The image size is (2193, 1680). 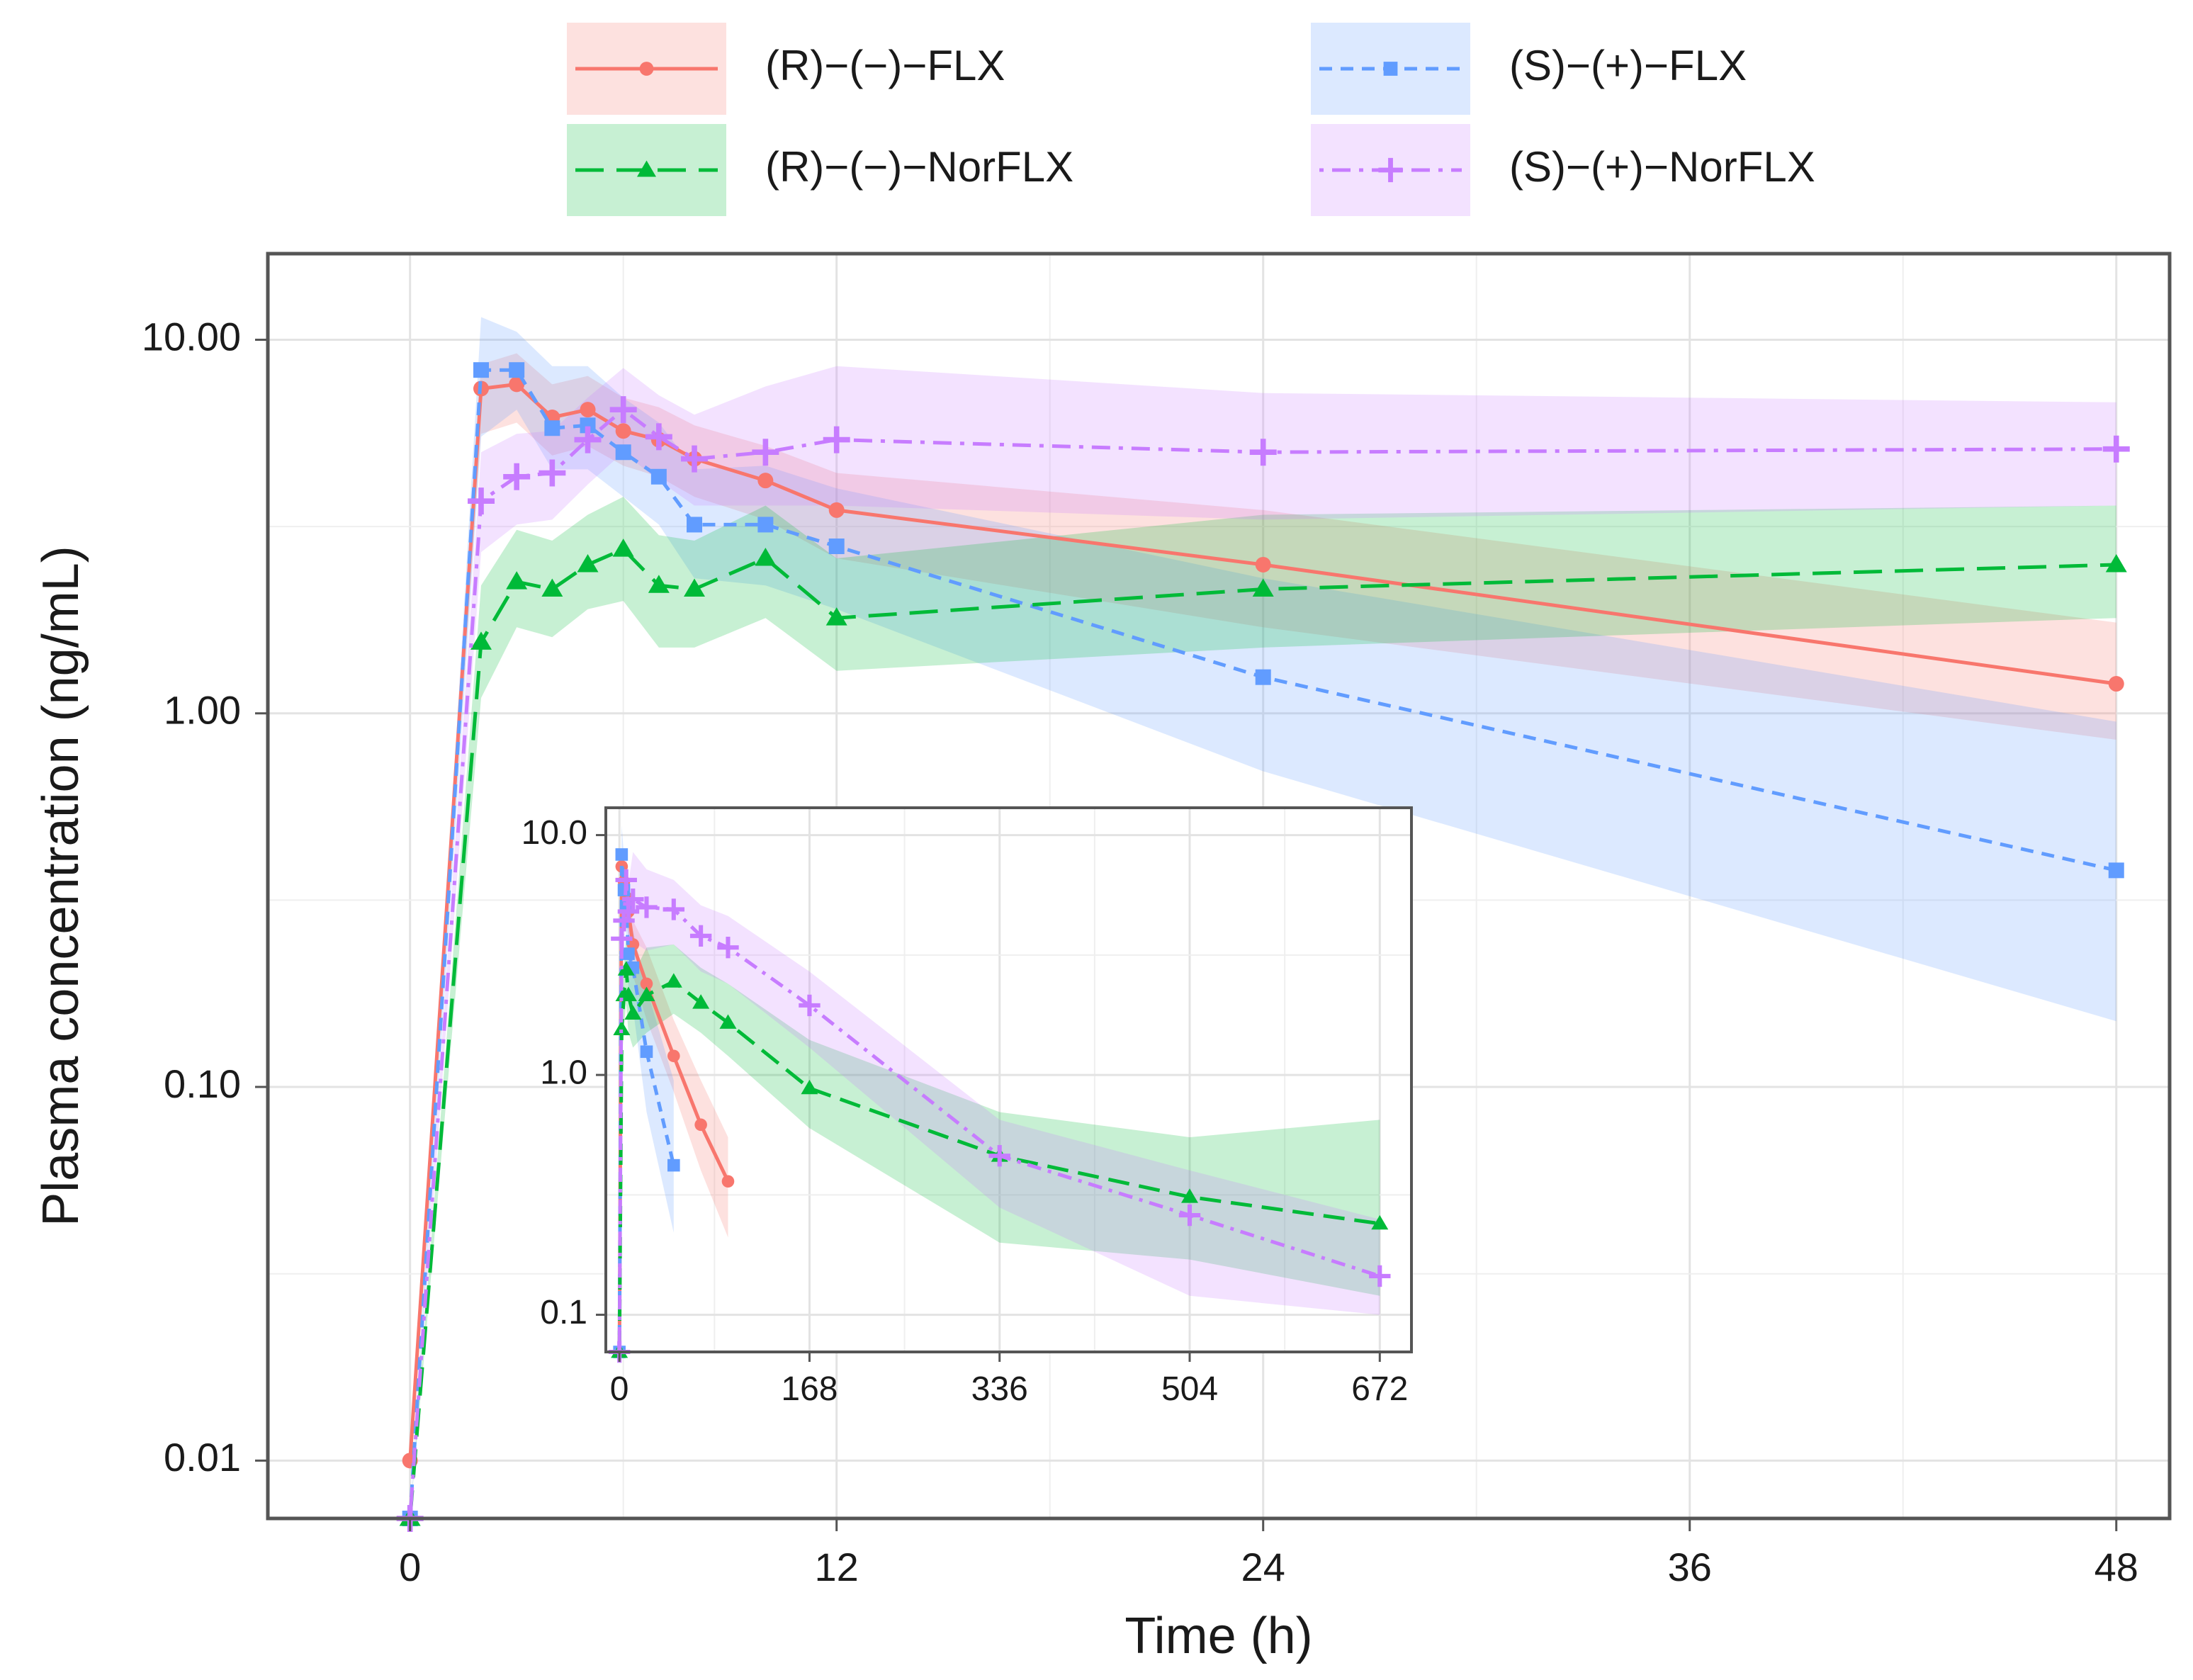 I want to click on inset-y-tick-label: 1.0, so click(x=564, y=1073).